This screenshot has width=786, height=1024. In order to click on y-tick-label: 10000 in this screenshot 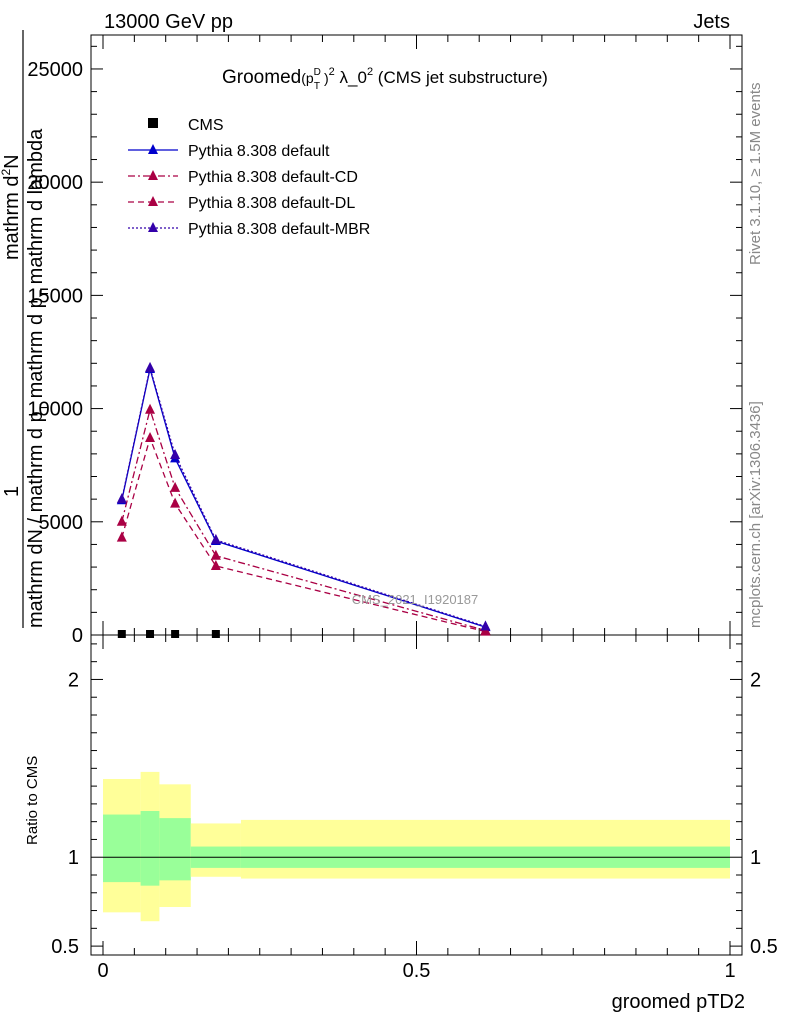, I will do `click(55, 410)`.